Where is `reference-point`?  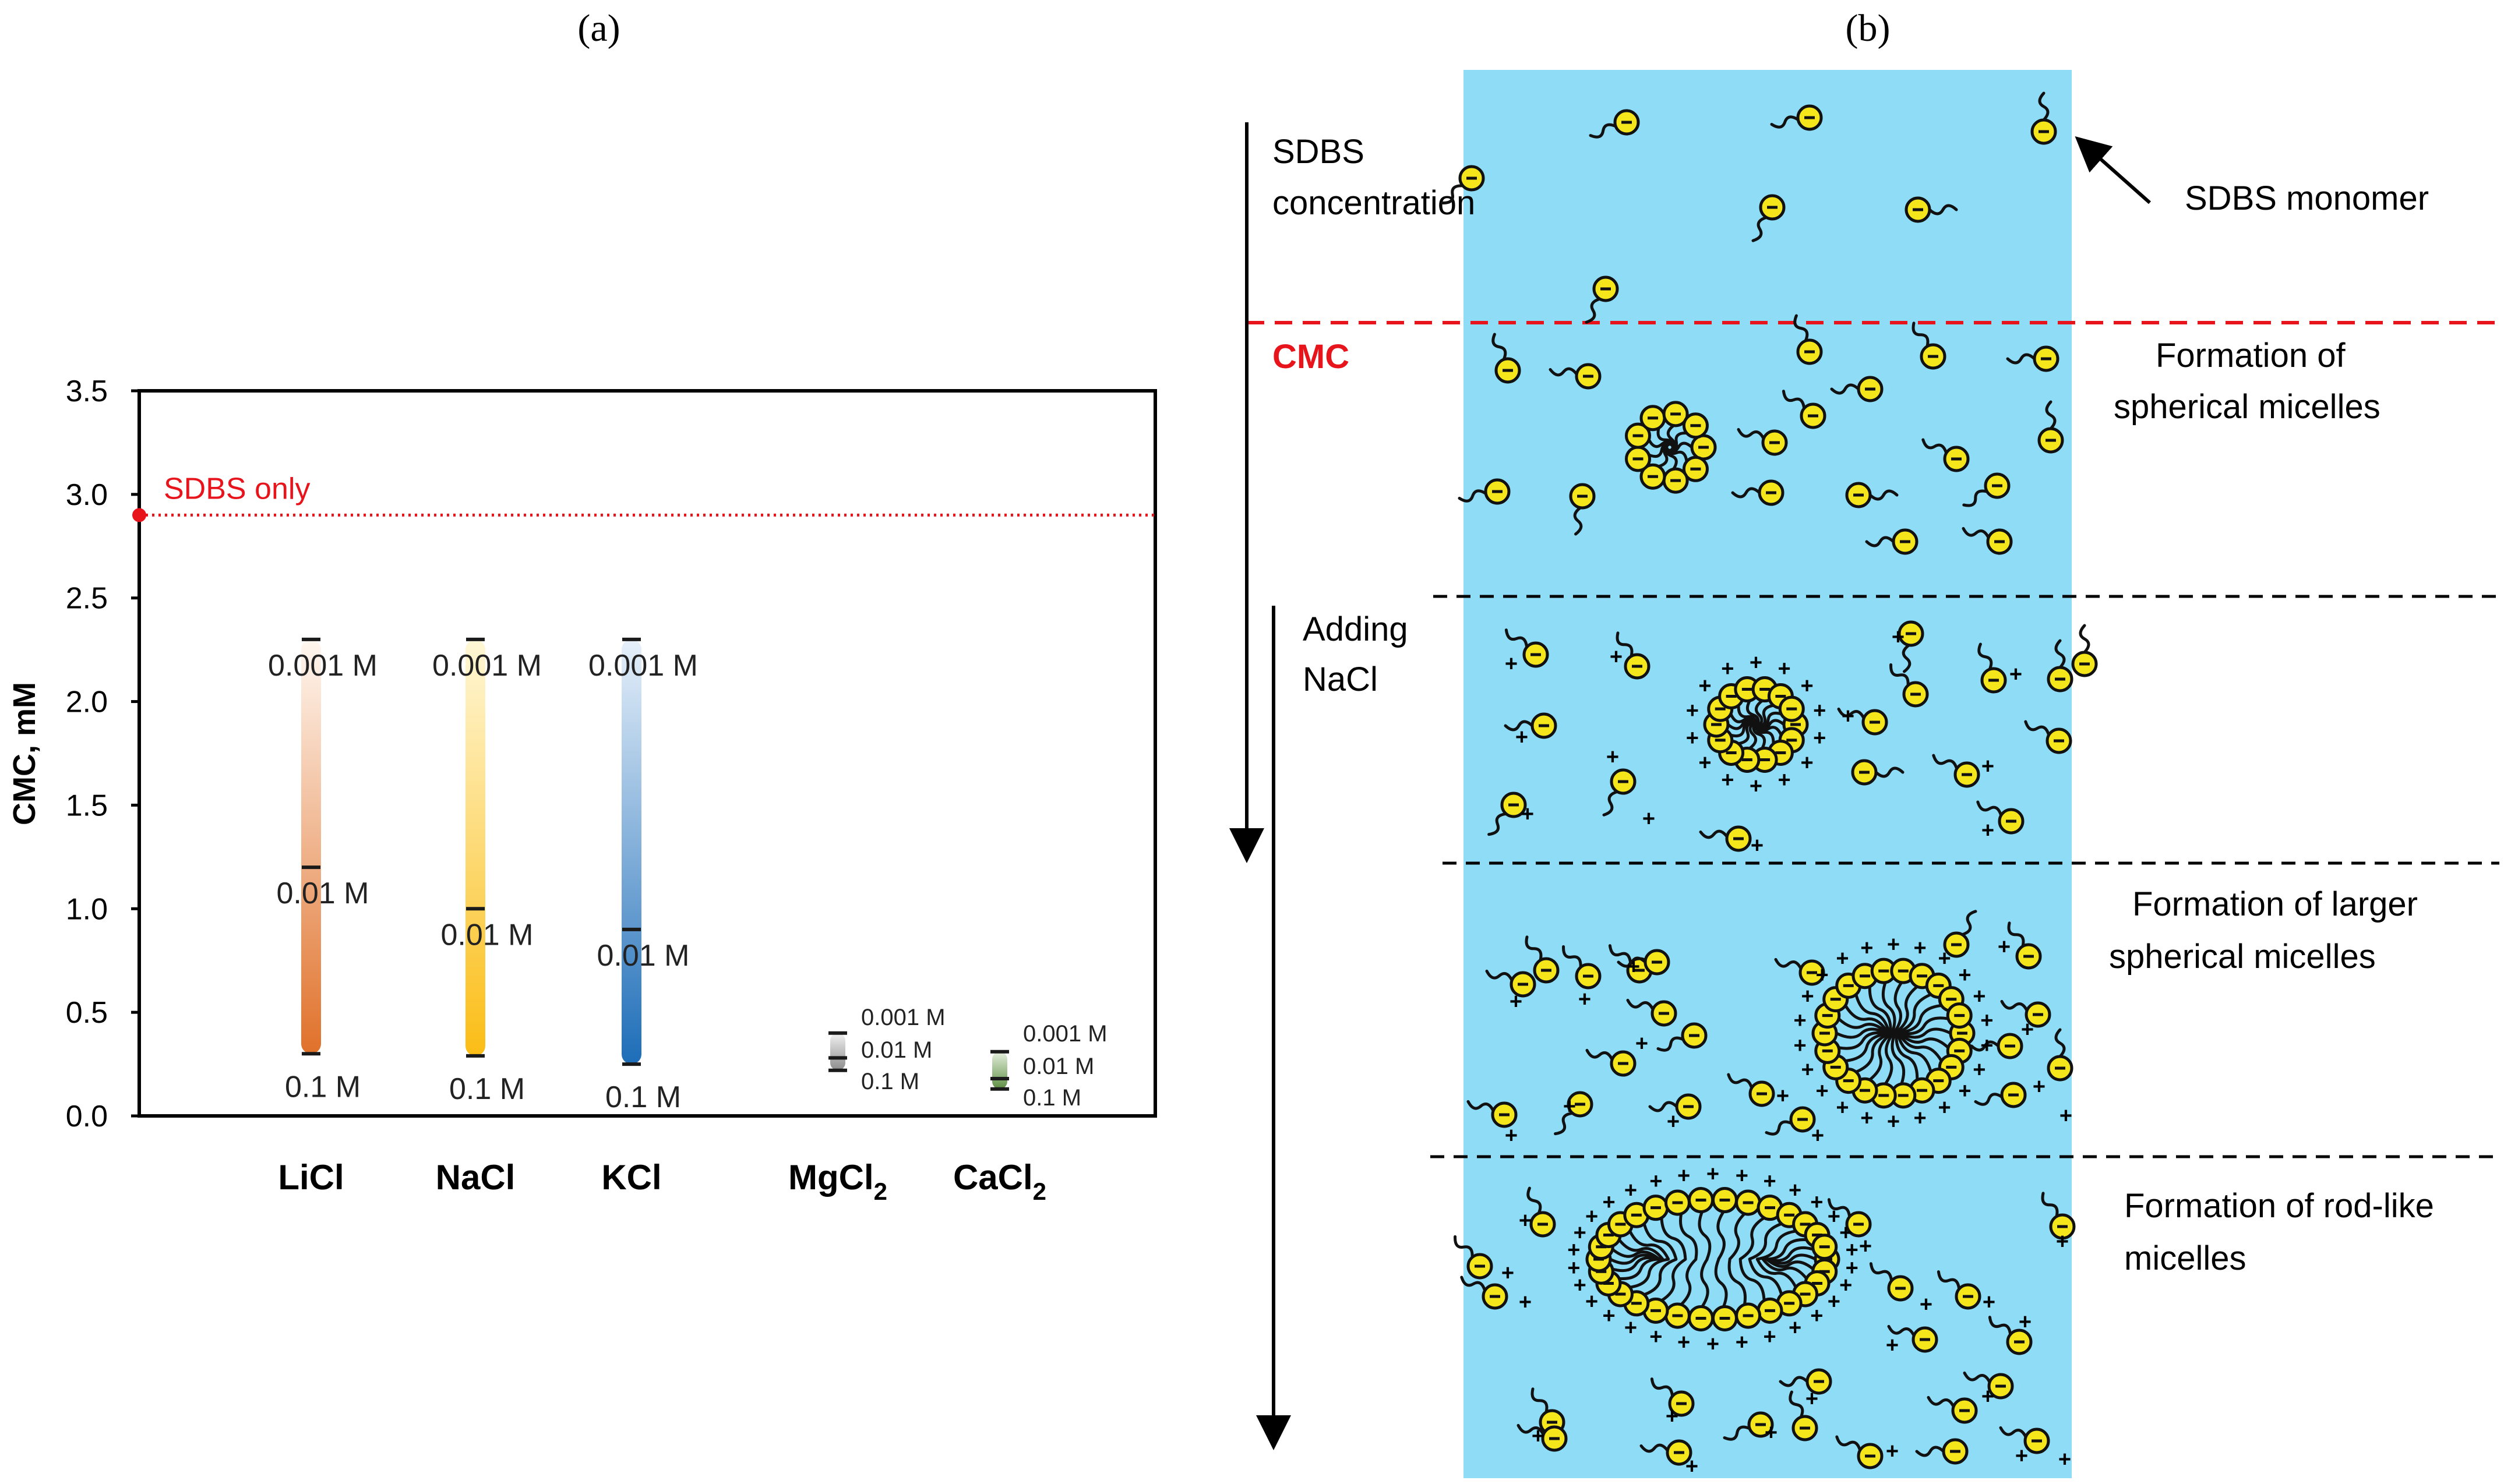
reference-point is located at coordinates (139, 515).